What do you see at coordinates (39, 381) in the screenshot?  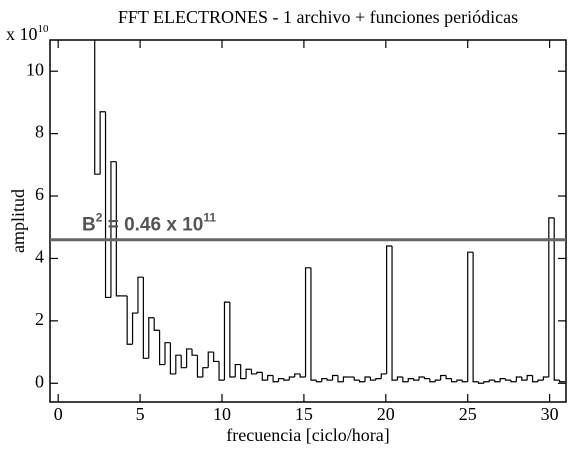 I see `y-tick-label: 0` at bounding box center [39, 381].